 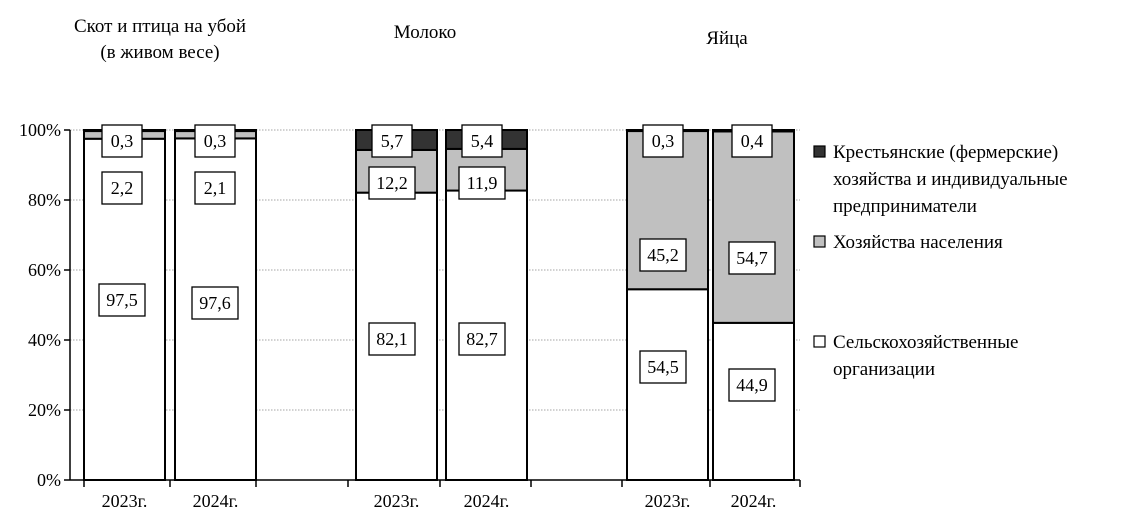 I want to click on legend-label: хозяйства и индивидуальные, so click(x=950, y=179).